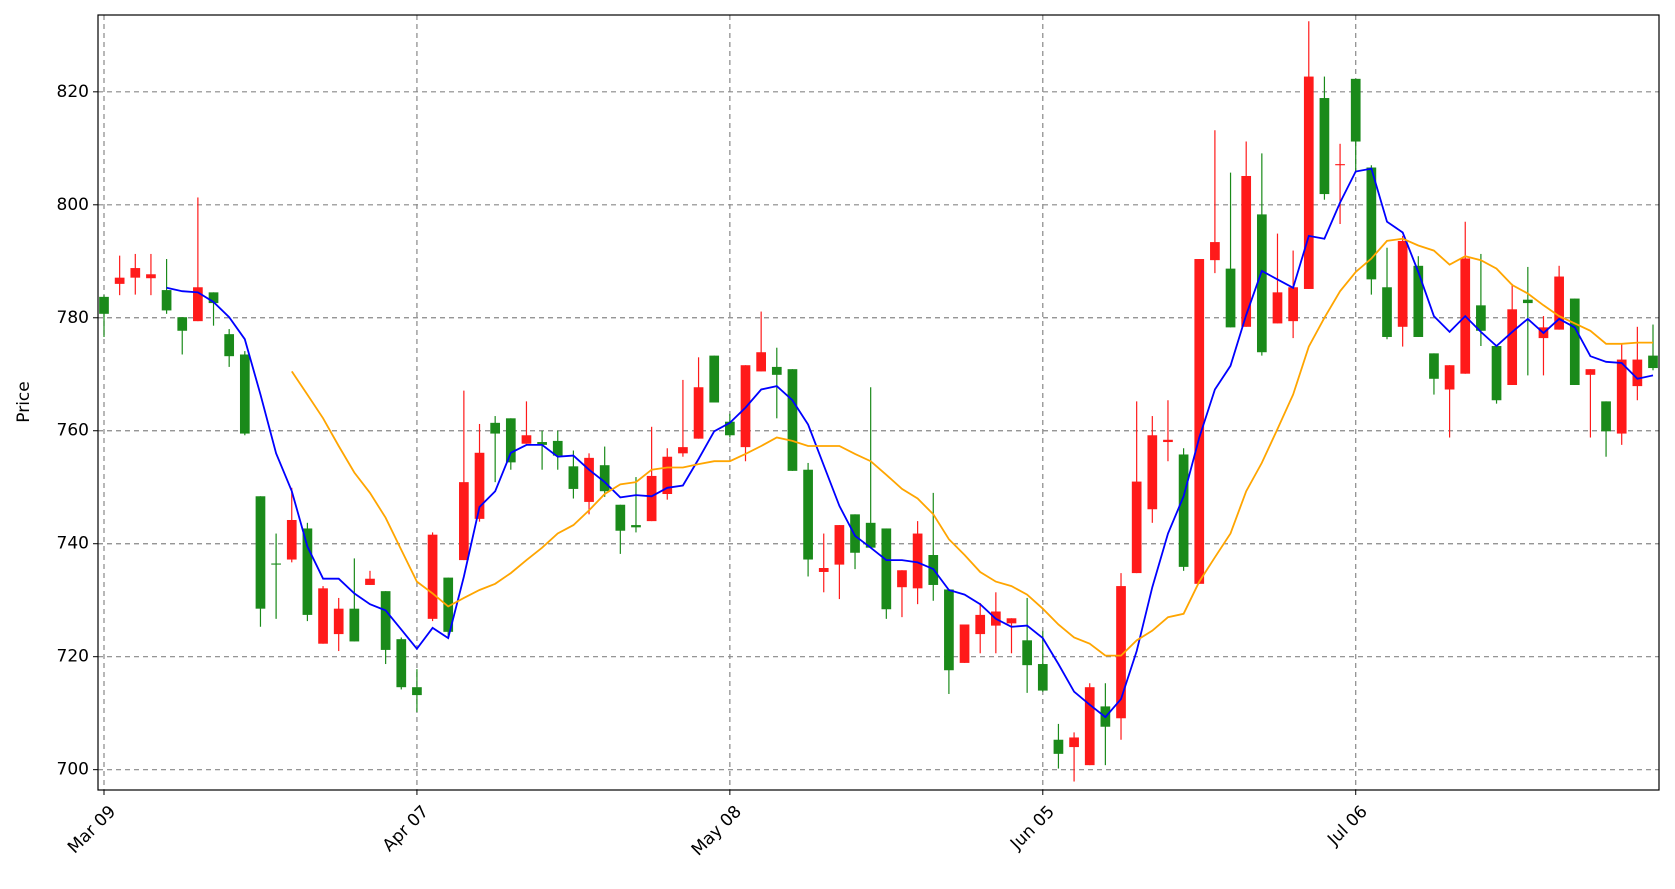 The height and width of the screenshot is (889, 1675). Describe the element at coordinates (73, 318) in the screenshot. I see `y-tick-label: 780` at that location.